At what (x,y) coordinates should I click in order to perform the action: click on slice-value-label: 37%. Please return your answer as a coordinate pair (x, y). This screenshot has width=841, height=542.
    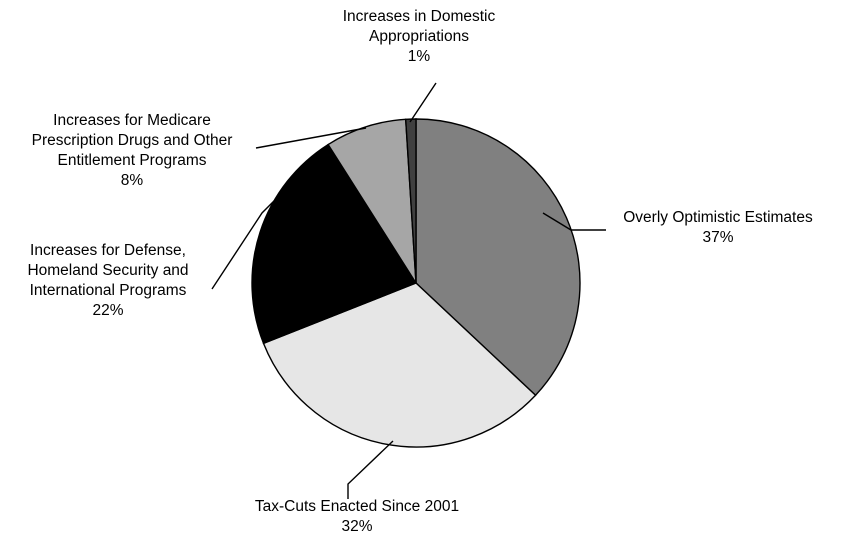
    Looking at the image, I should click on (717, 237).